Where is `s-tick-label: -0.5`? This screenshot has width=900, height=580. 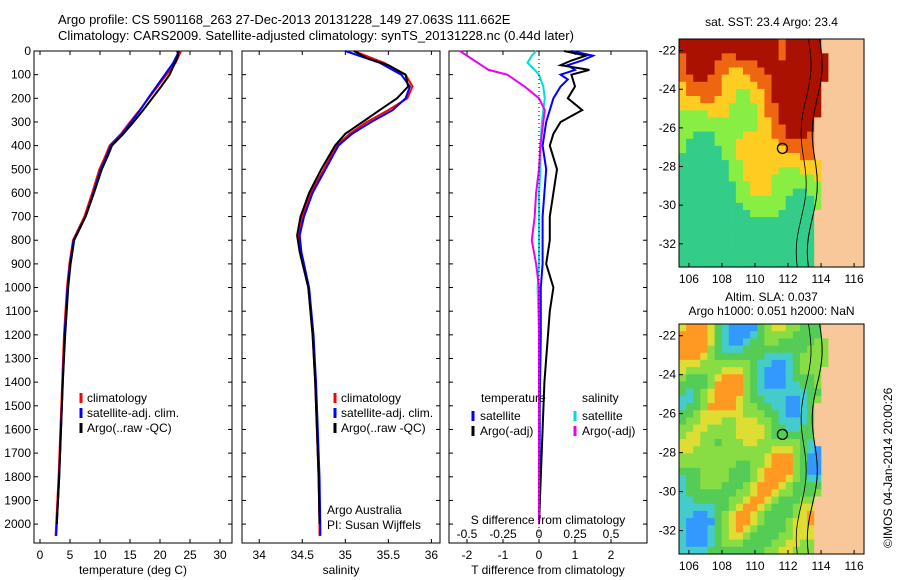
s-tick-label: -0.5 is located at coordinates (467, 534).